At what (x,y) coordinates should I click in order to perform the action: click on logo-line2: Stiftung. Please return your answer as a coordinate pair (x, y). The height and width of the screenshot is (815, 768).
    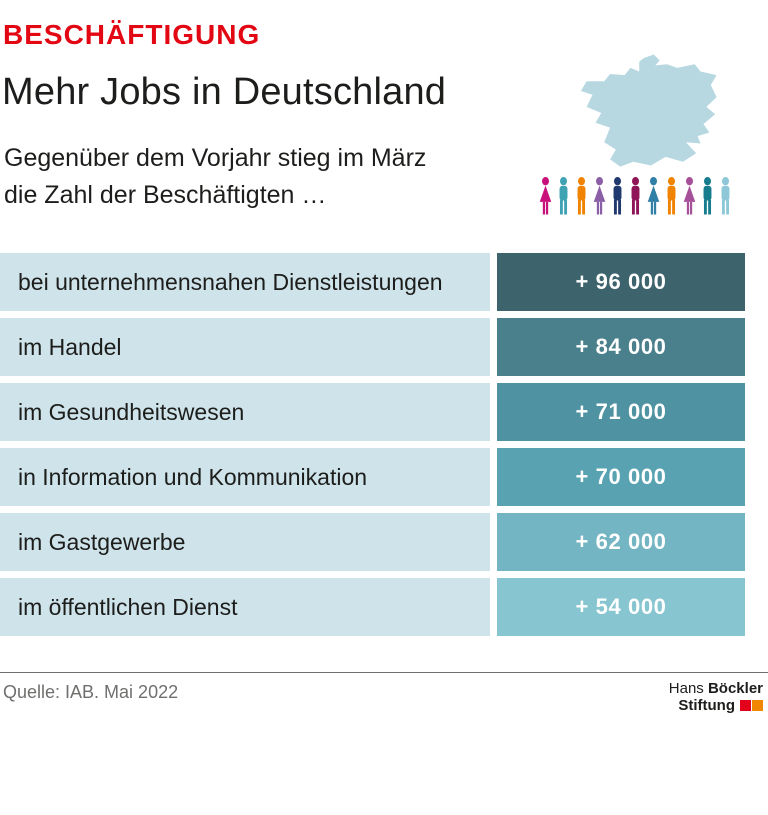
    Looking at the image, I should click on (716, 705).